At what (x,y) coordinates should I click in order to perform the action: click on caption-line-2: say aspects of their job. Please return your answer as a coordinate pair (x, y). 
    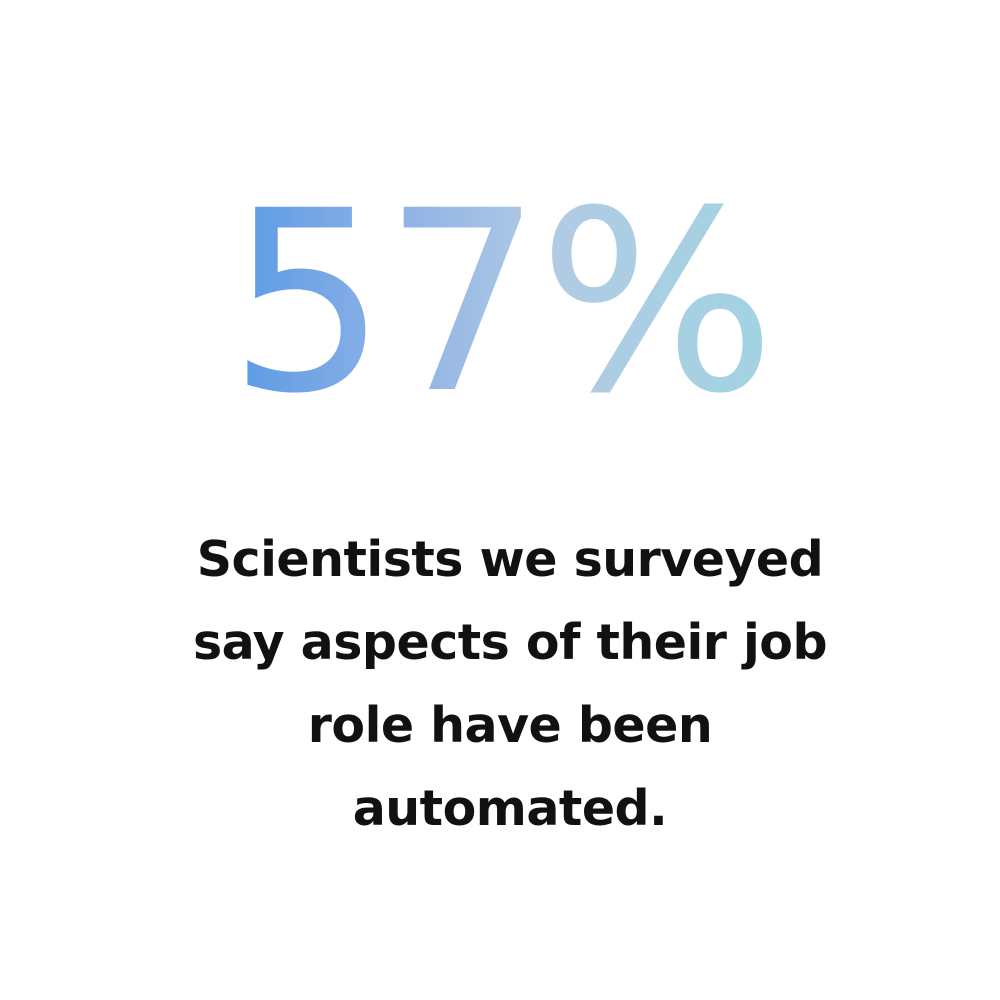
    Looking at the image, I should click on (510, 642).